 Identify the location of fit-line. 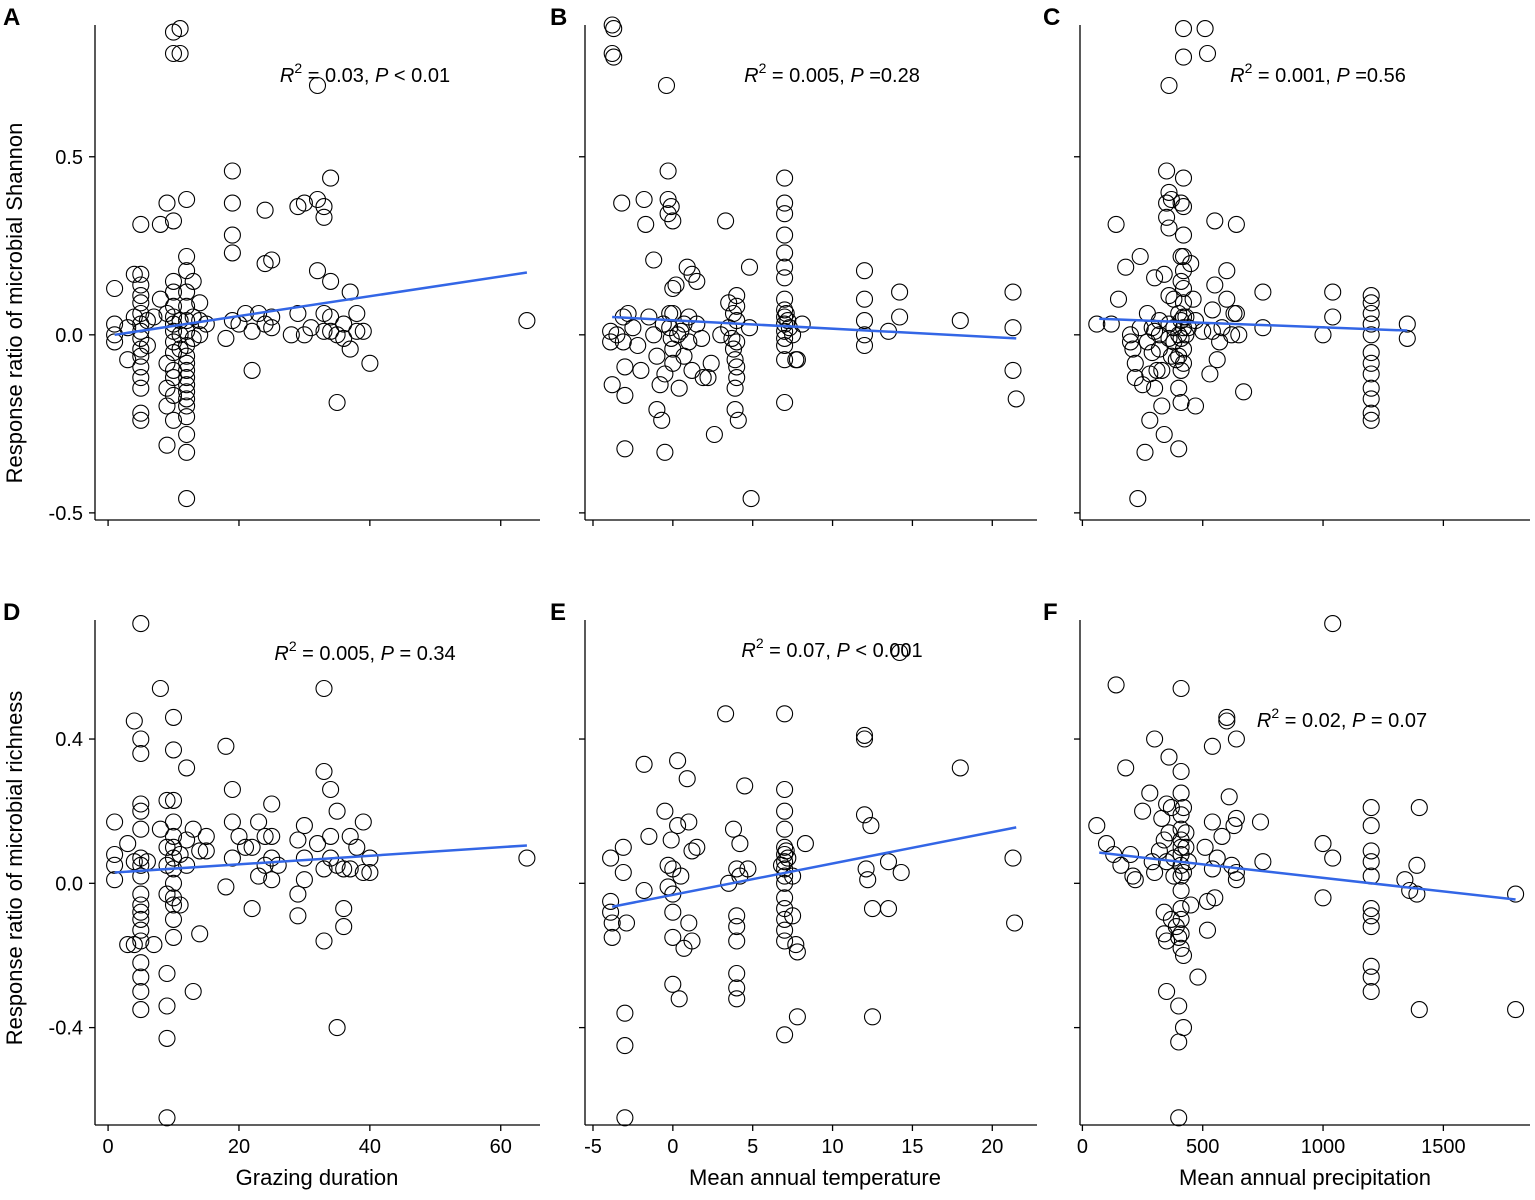
(321, 304).